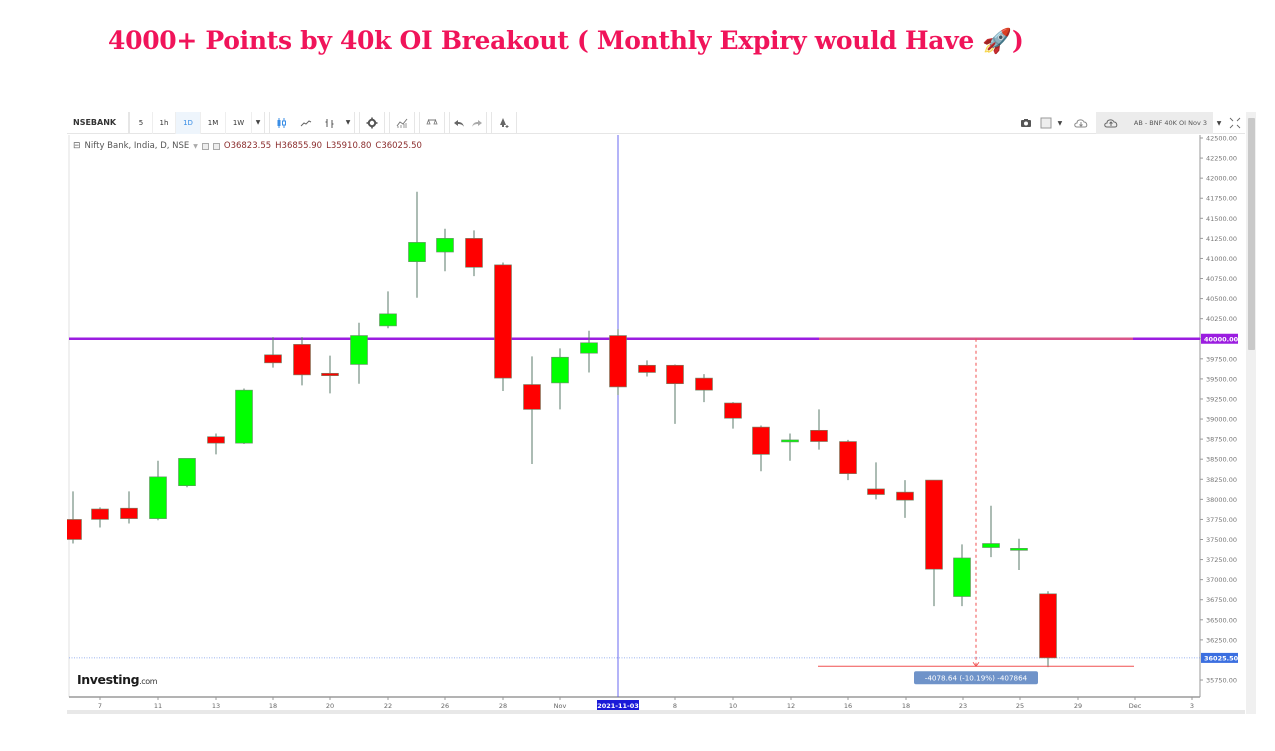  What do you see at coordinates (1221, 399) in the screenshot?
I see `svg-text: 39250.00` at bounding box center [1221, 399].